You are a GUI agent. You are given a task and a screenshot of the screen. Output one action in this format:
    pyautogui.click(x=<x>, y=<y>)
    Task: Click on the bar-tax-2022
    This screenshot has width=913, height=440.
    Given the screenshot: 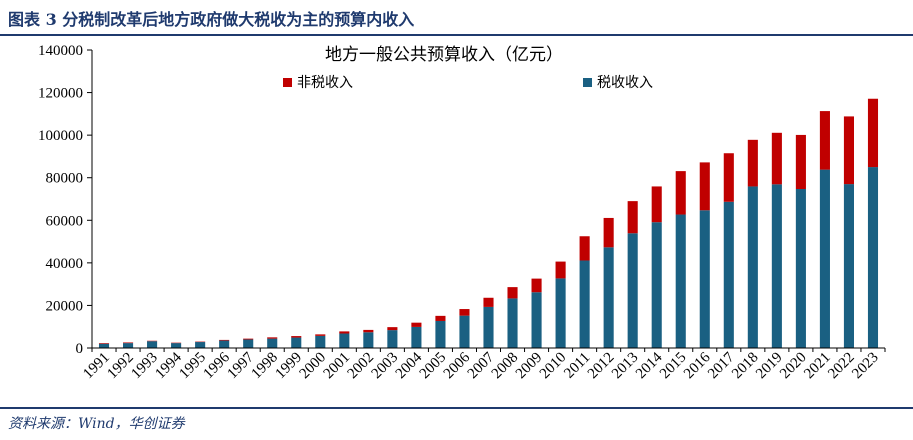 What is the action you would take?
    pyautogui.click(x=849, y=266)
    